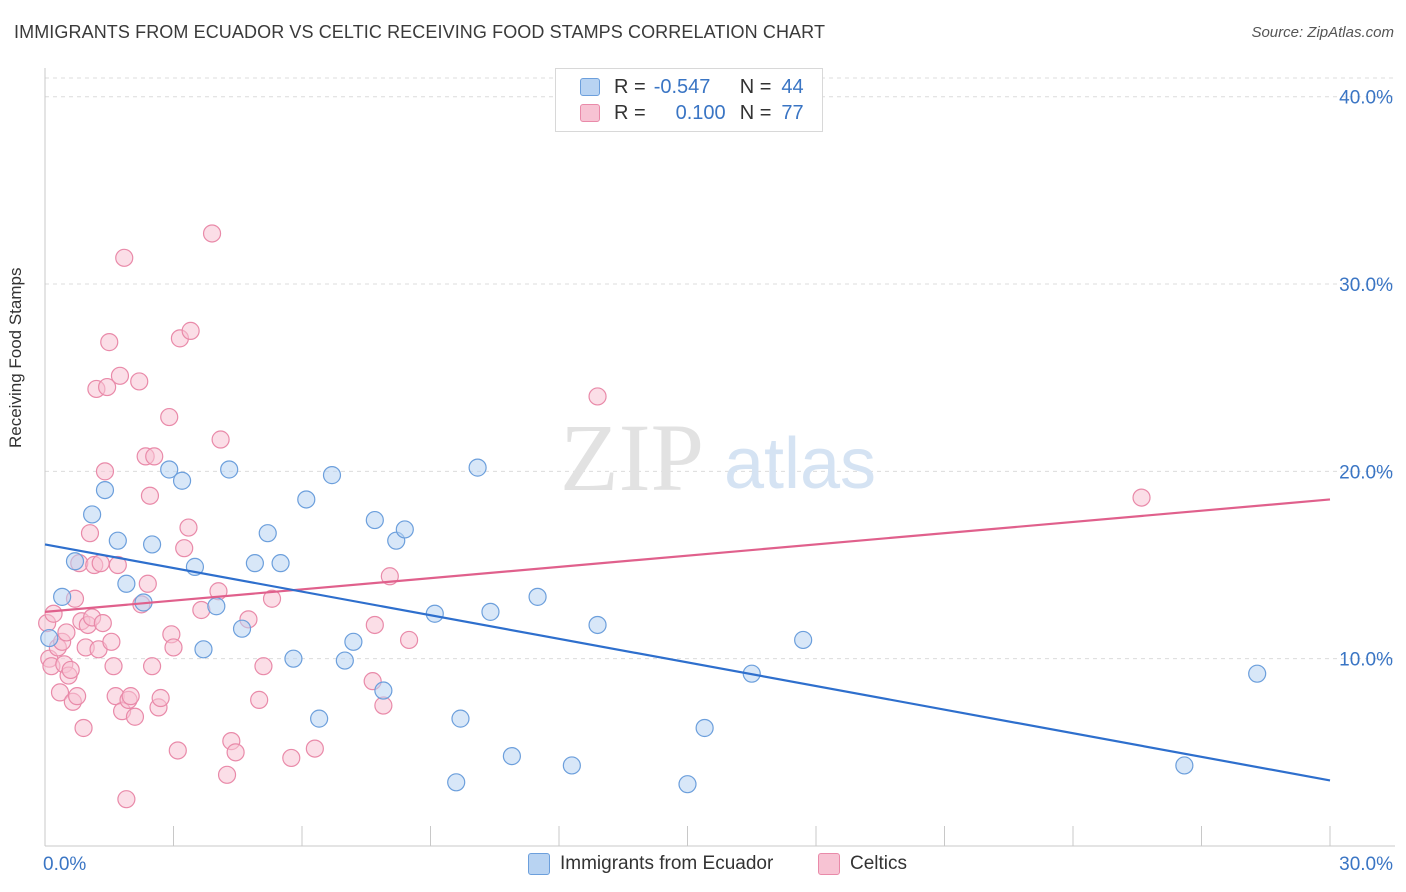  I want to click on y-tick-label: 10.0%, so click(1366, 660).